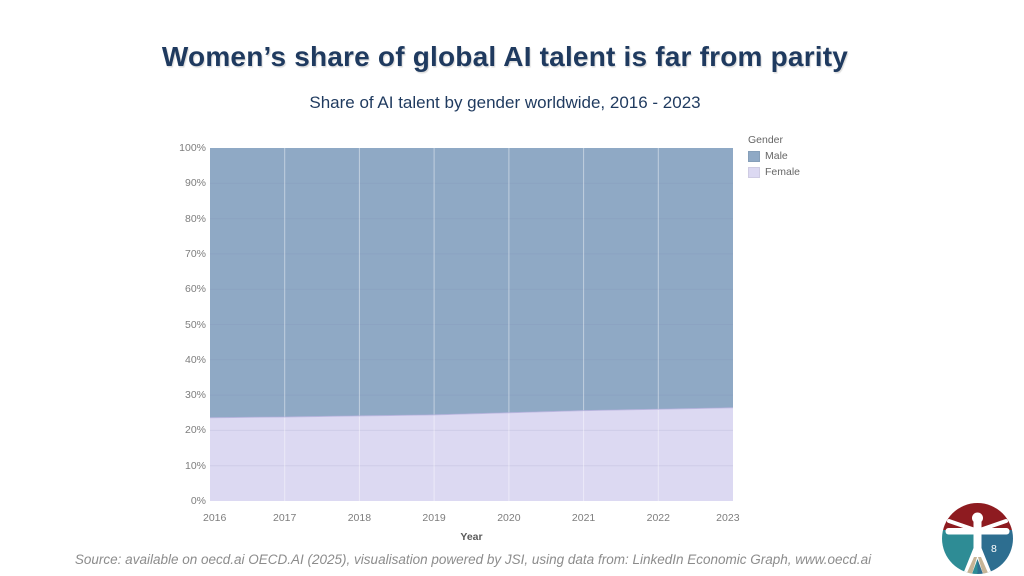 The height and width of the screenshot is (576, 1024). I want to click on y-tick-label: 70%, so click(195, 253).